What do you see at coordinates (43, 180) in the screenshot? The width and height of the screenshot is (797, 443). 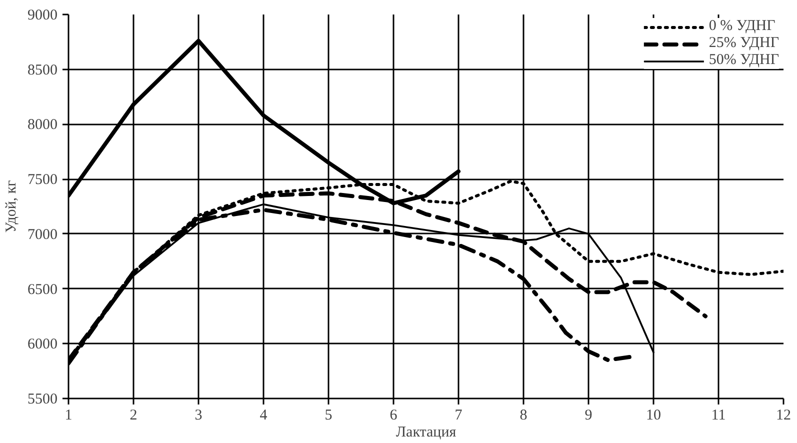 I see `y-tick-label: 7500` at bounding box center [43, 180].